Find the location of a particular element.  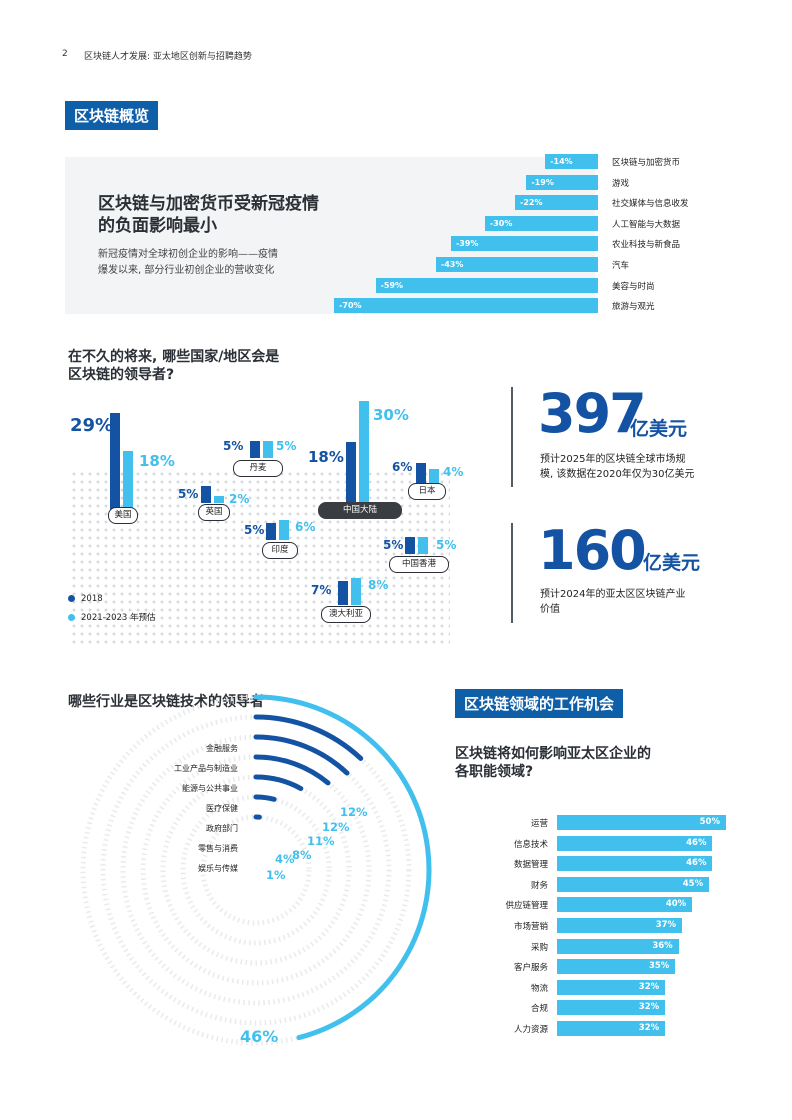

country-pill: 日本 is located at coordinates (427, 491).